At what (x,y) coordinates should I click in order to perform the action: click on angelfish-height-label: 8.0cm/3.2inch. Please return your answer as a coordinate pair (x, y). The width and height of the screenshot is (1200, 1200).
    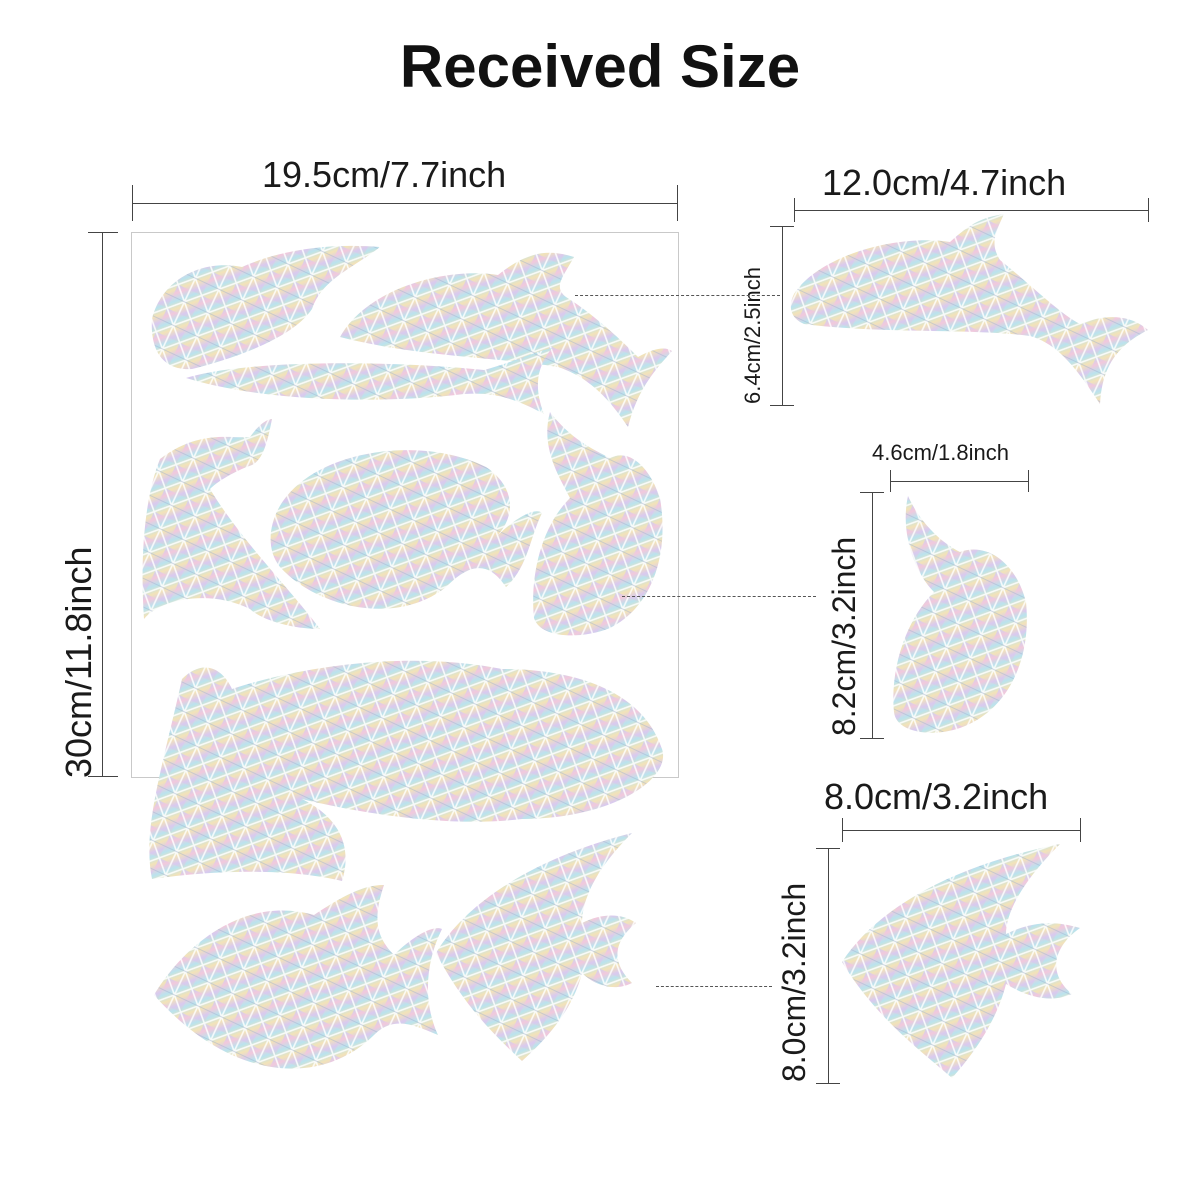
    Looking at the image, I should click on (794, 982).